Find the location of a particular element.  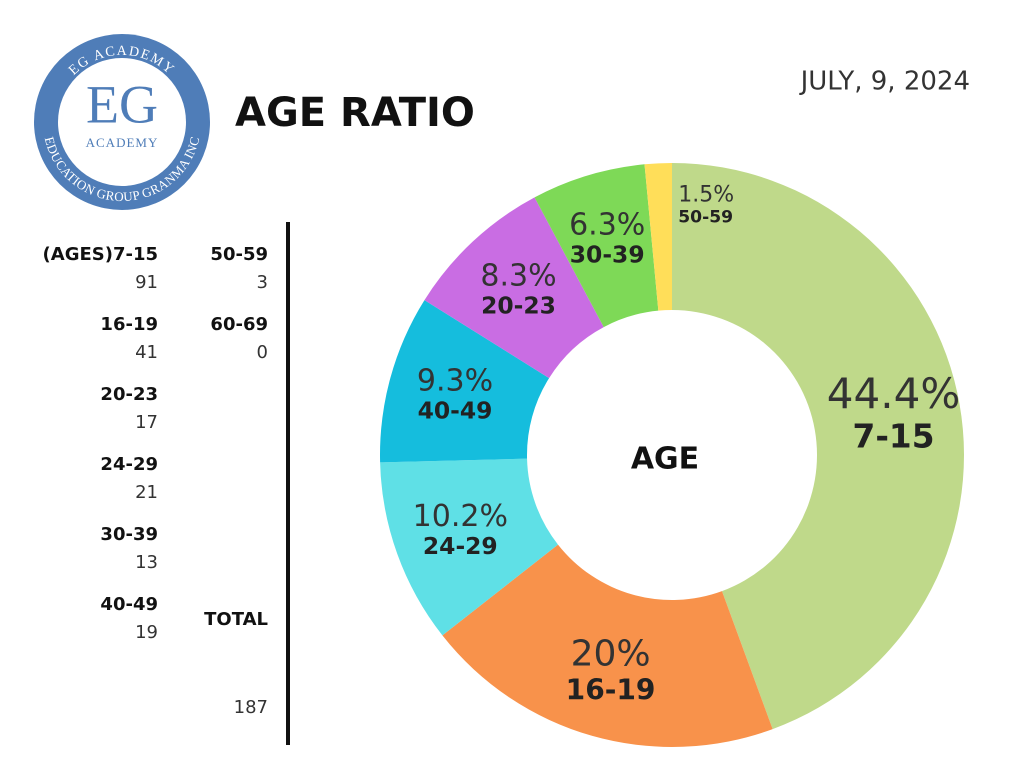

age-count: 21 is located at coordinates (146, 492).